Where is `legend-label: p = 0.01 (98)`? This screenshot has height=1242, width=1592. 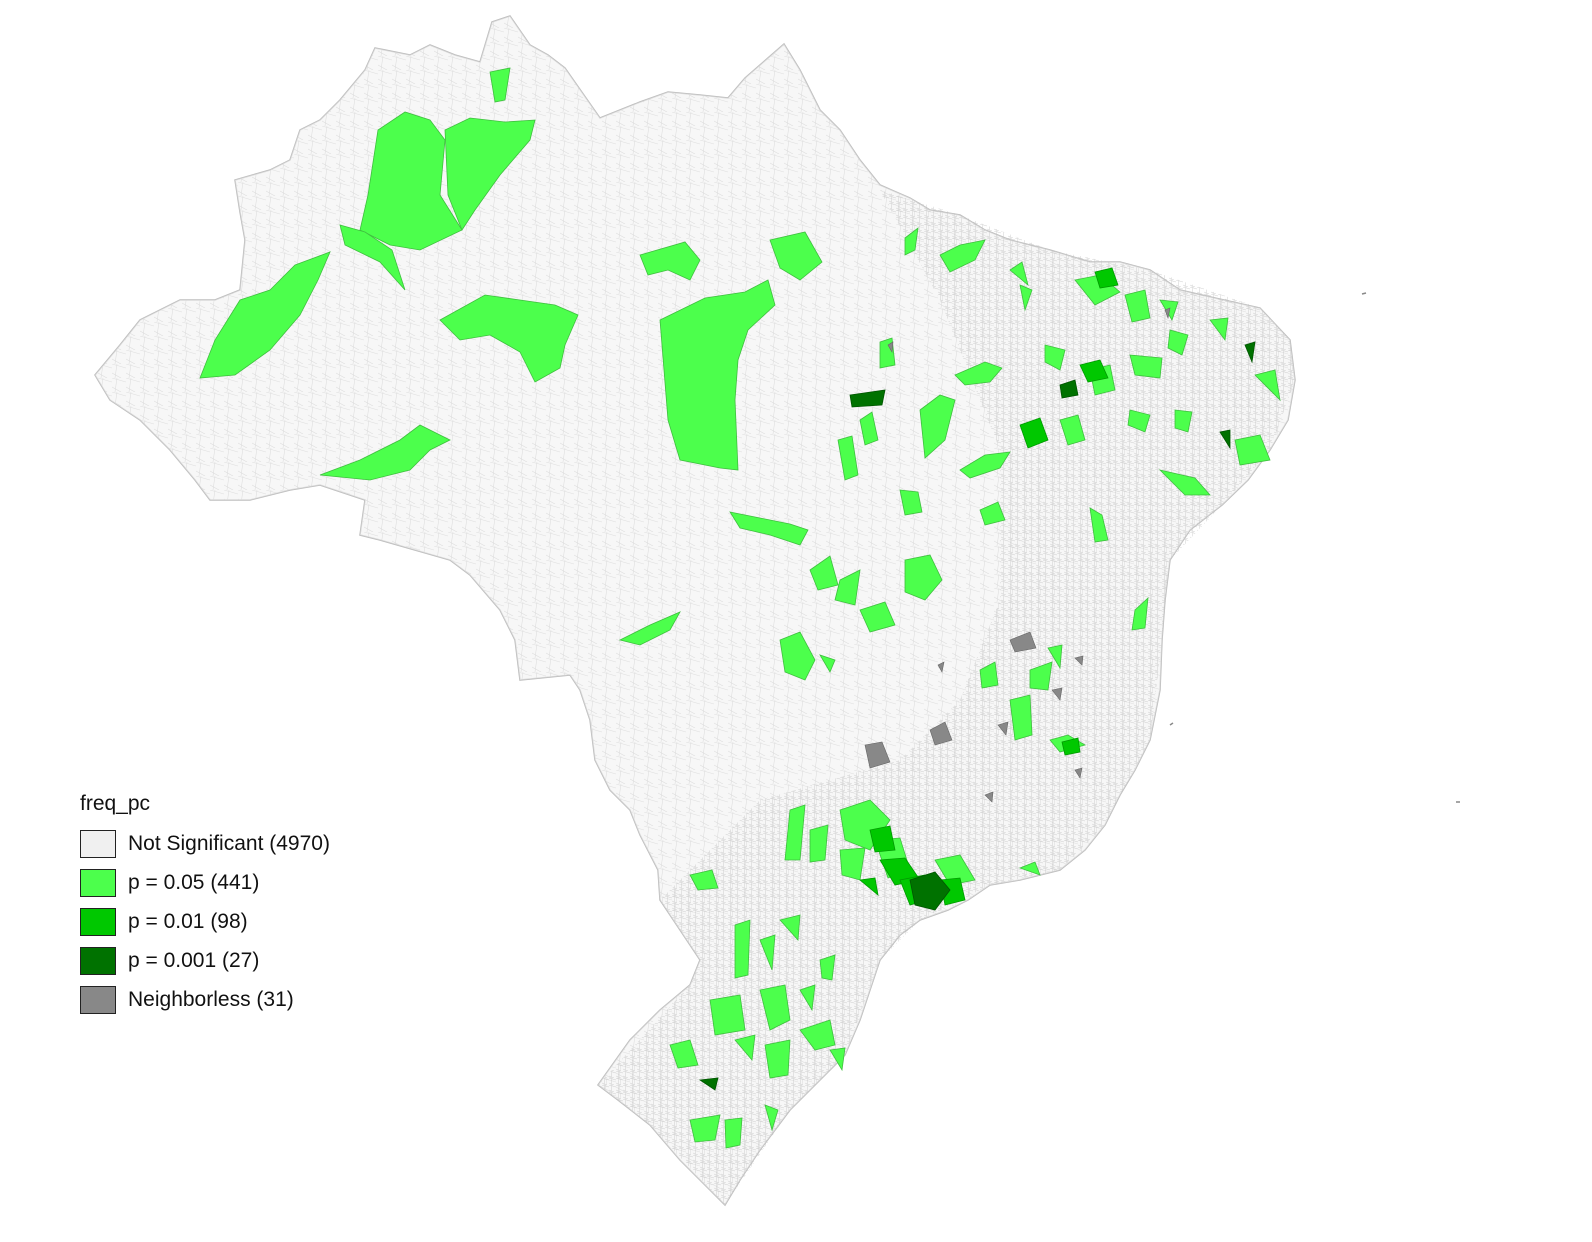
legend-label: p = 0.01 (98) is located at coordinates (188, 921).